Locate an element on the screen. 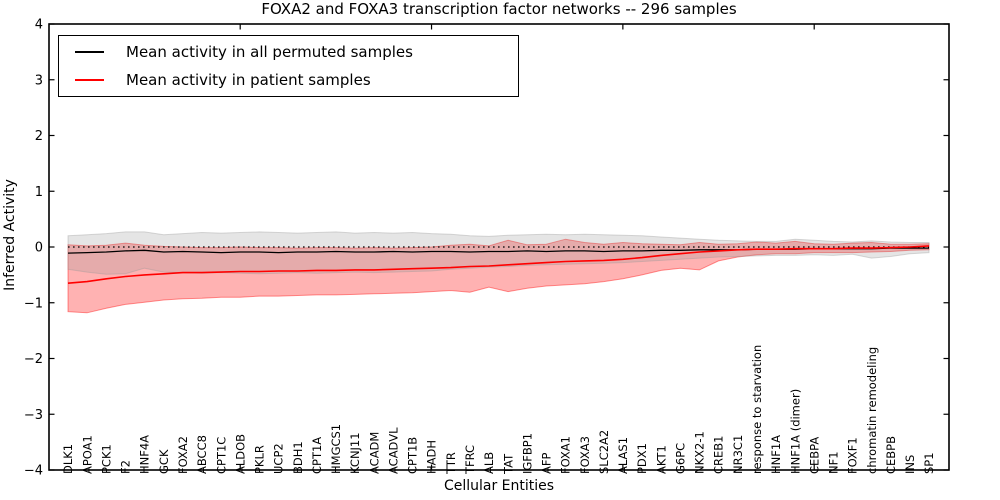 This screenshot has width=1000, height=500. x-category-label: CEBPB is located at coordinates (891, 455).